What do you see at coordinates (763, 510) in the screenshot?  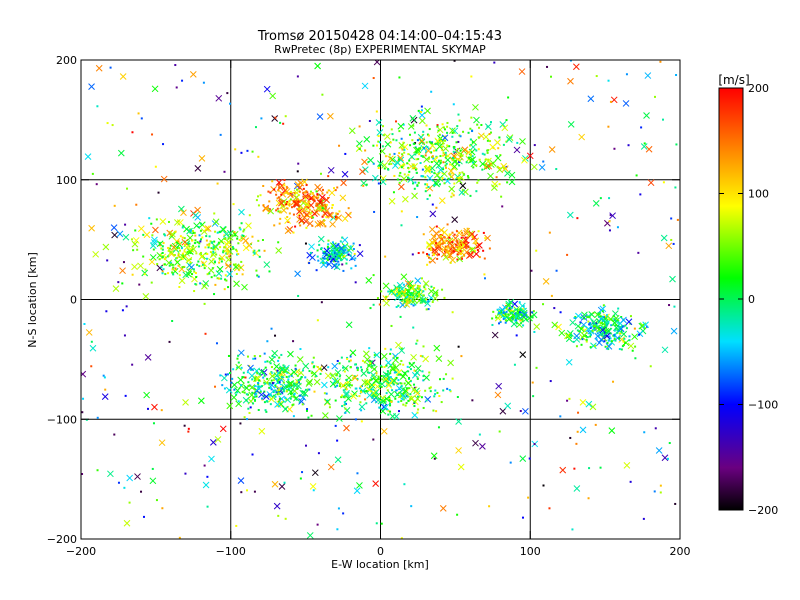 I see `colorbar-tick-label: −200` at bounding box center [763, 510].